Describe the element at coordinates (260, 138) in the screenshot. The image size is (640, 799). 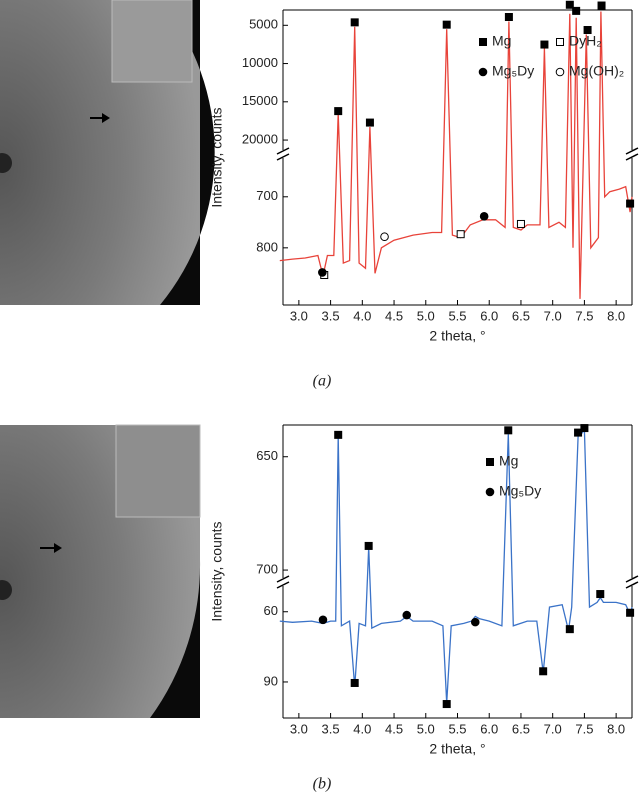
I see `y-tick-label: 20000` at that location.